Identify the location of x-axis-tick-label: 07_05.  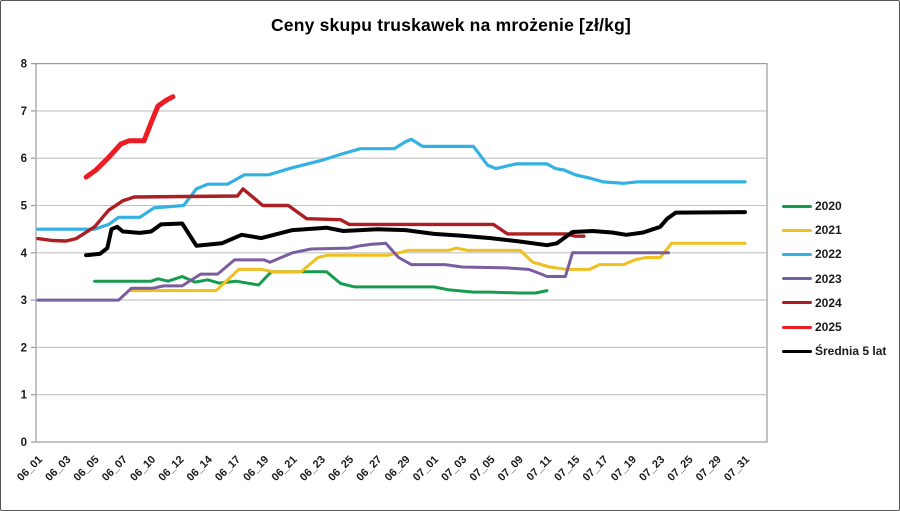
(482, 469).